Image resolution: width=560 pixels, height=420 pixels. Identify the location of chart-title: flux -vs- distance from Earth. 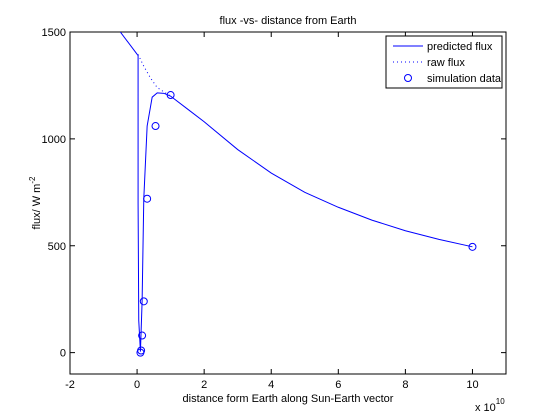
(288, 21).